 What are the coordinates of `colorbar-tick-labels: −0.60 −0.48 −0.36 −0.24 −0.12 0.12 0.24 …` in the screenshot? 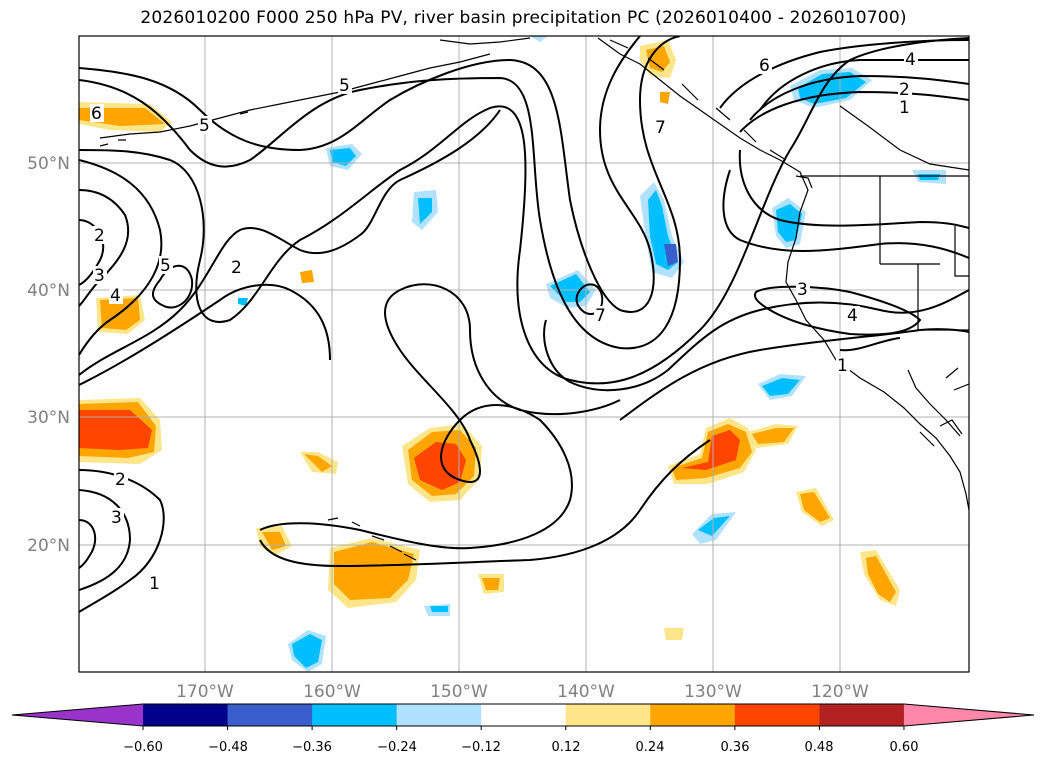 It's located at (520, 747).